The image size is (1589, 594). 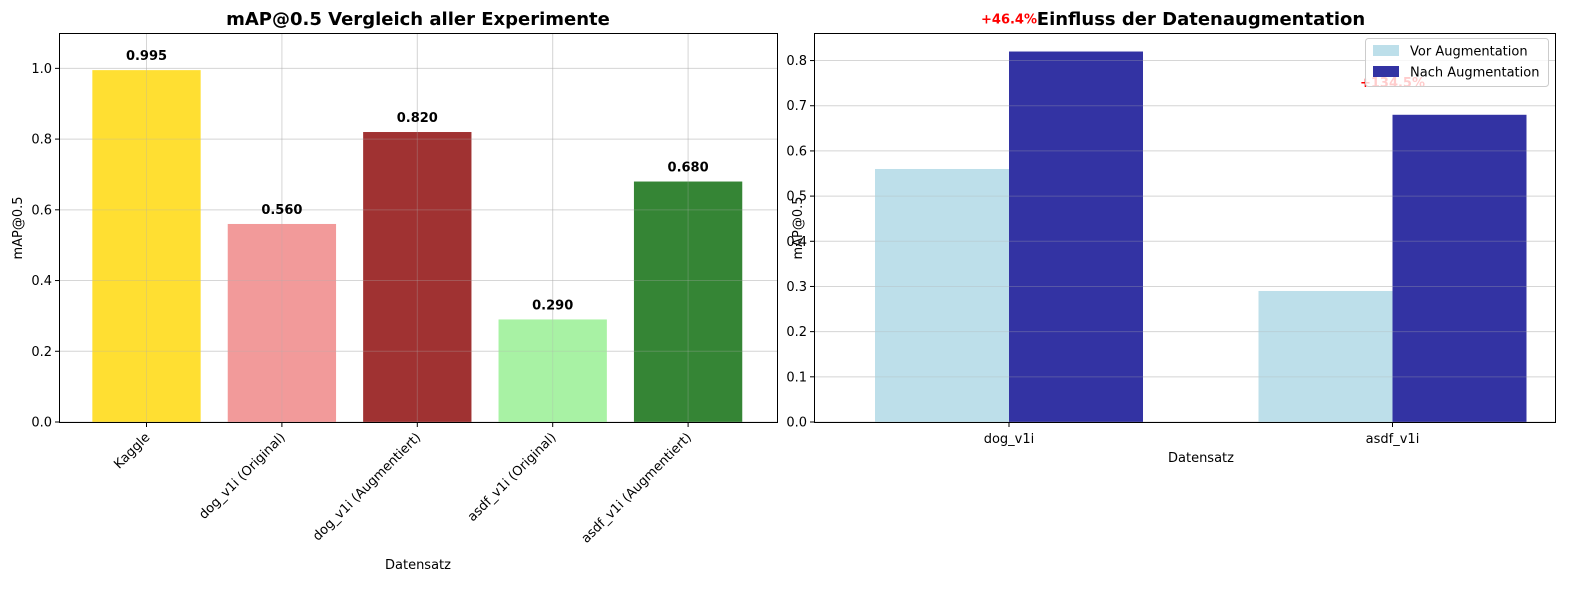 I want to click on chart1-y-axis: 0.0 0.2 0.4 0.6 0.8 1.0, so click(x=45, y=246).